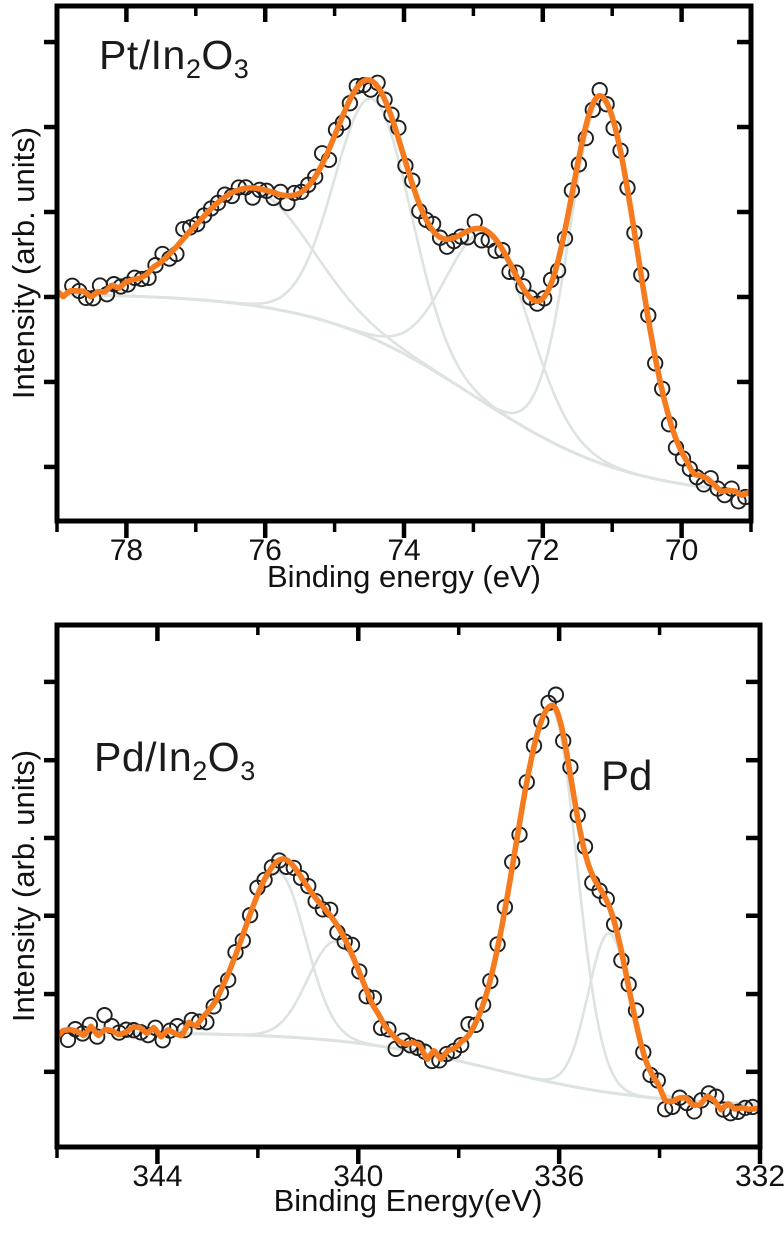 The width and height of the screenshot is (784, 1234). I want to click on pd-plot-title: Pd/In2O3, so click(175, 760).